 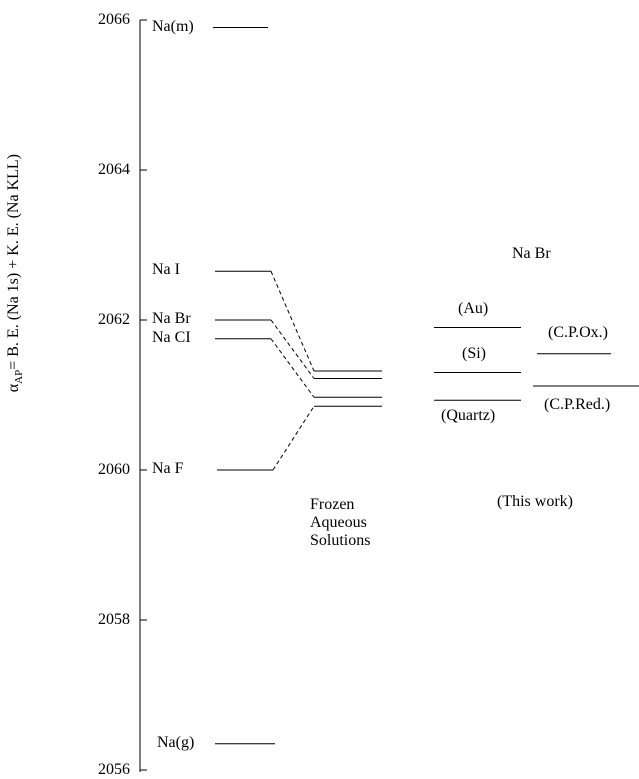 What do you see at coordinates (176, 742) in the screenshot?
I see `salt-label-5: Na(g)` at bounding box center [176, 742].